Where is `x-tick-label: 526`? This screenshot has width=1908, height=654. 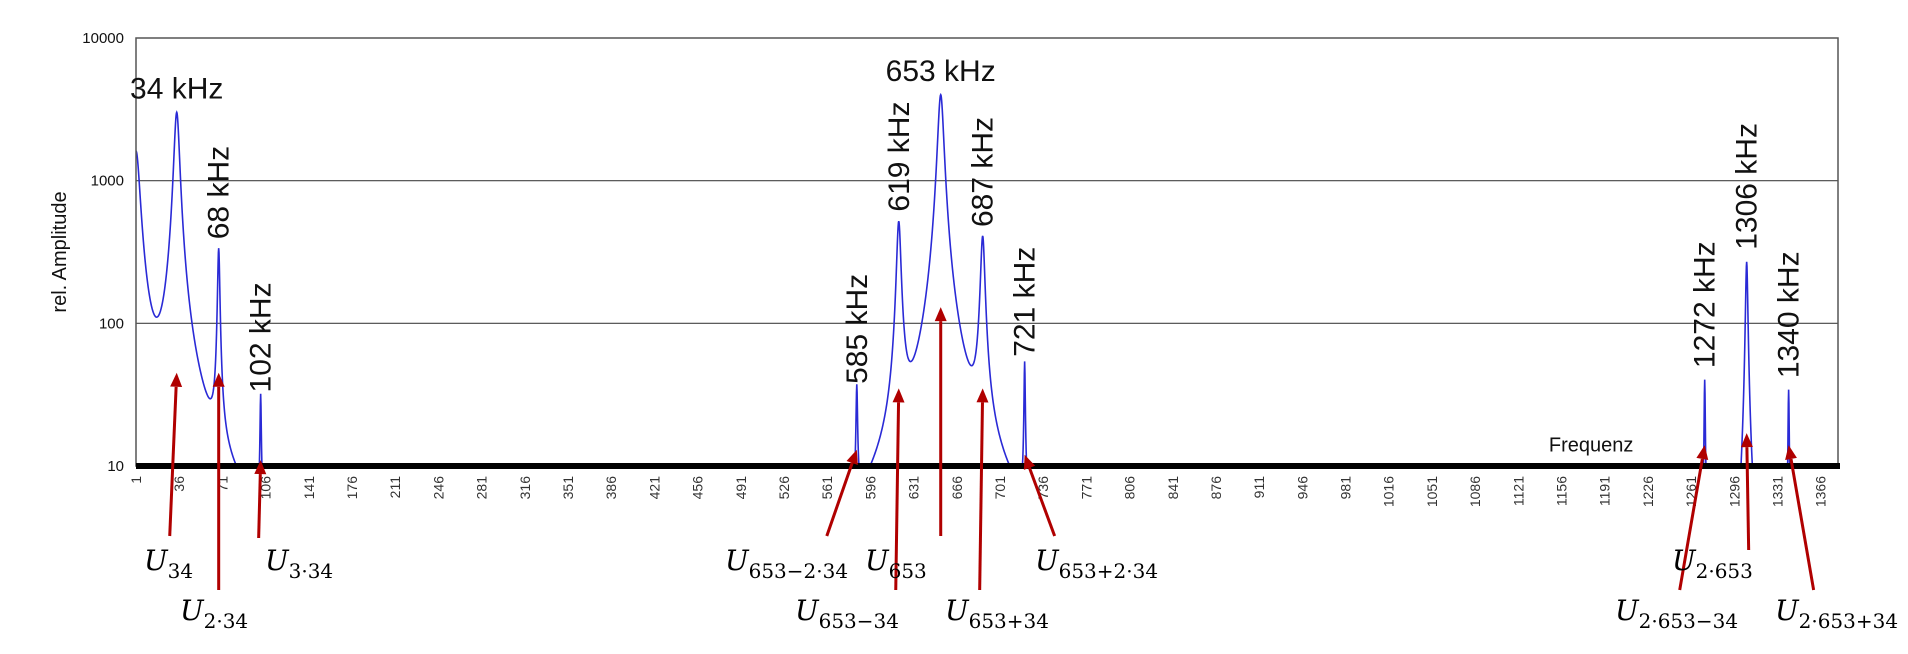 x-tick-label: 526 is located at coordinates (784, 488).